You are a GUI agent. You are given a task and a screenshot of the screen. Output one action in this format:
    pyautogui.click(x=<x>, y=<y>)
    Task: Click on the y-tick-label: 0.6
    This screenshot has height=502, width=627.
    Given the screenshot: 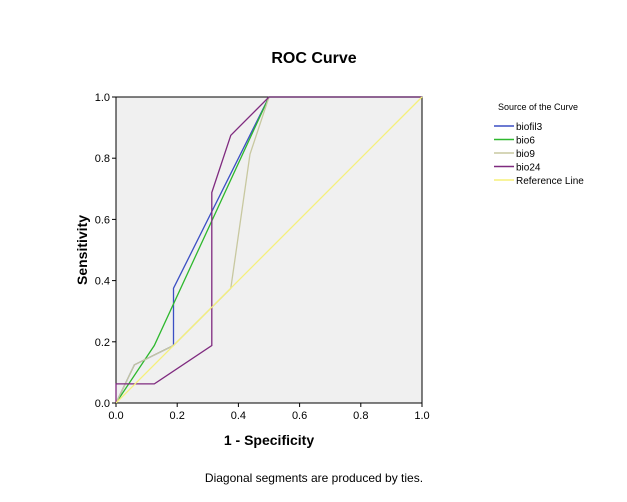 What is the action you would take?
    pyautogui.click(x=102, y=220)
    